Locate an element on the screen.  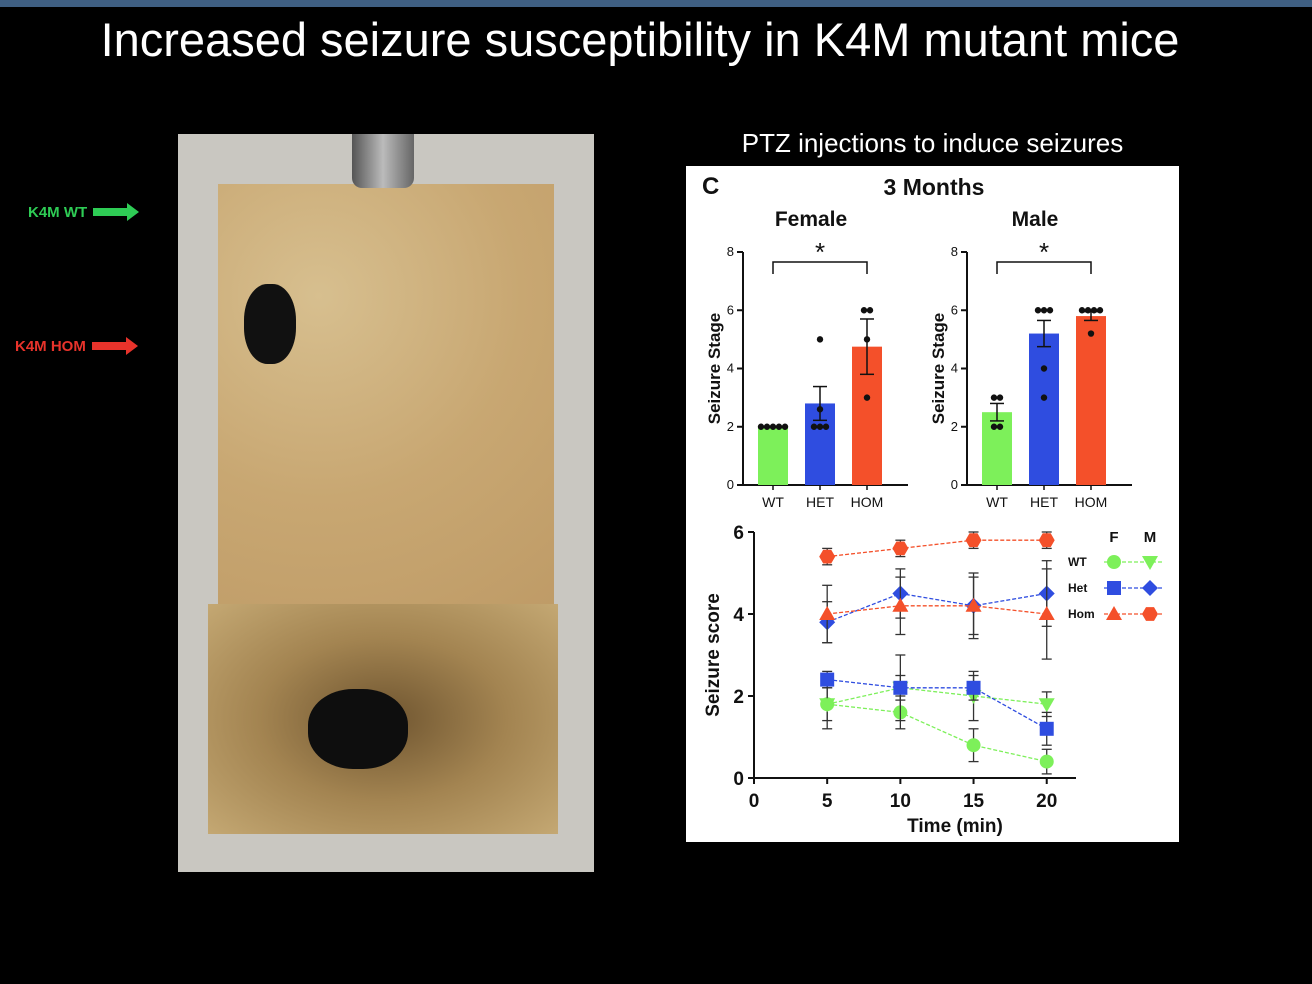
bar-hom is located at coordinates (1091, 400).